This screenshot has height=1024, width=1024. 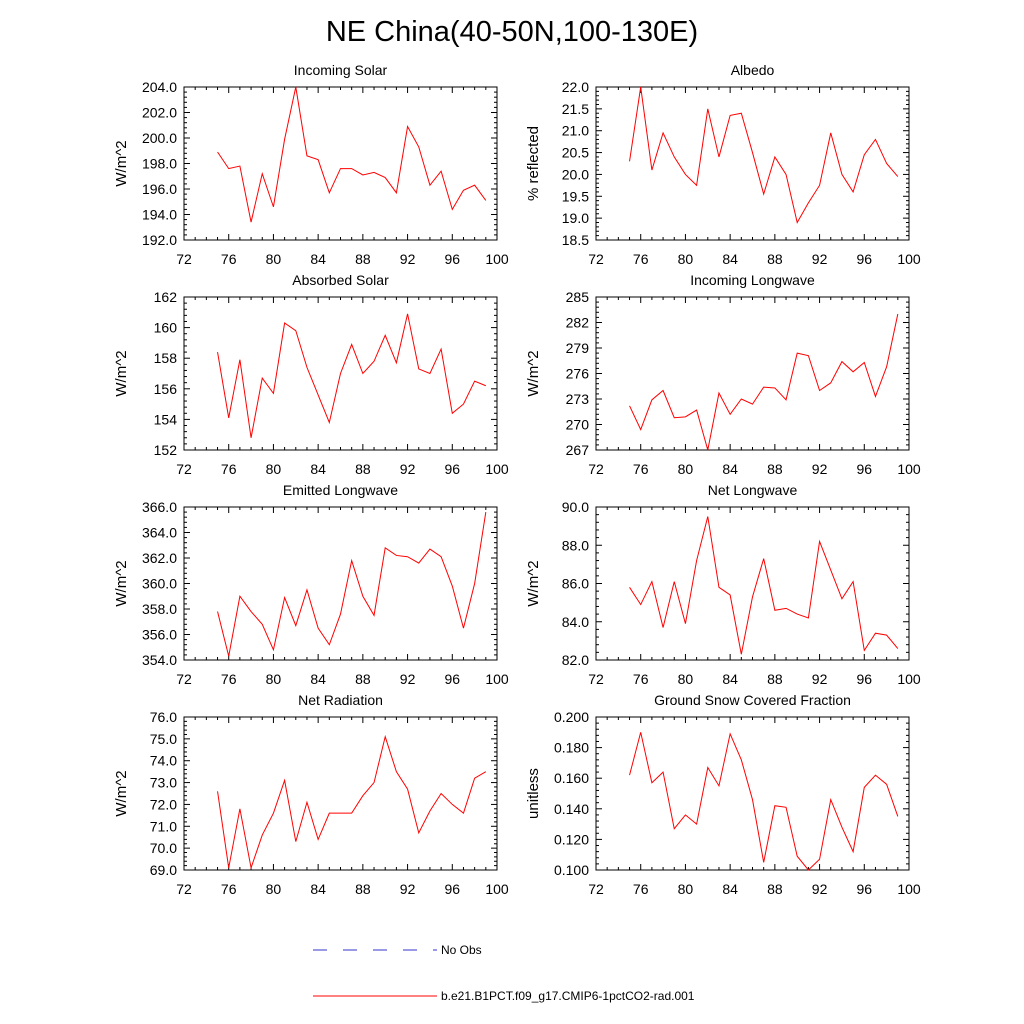 I want to click on y-axis-label: % reflected, so click(x=533, y=163).